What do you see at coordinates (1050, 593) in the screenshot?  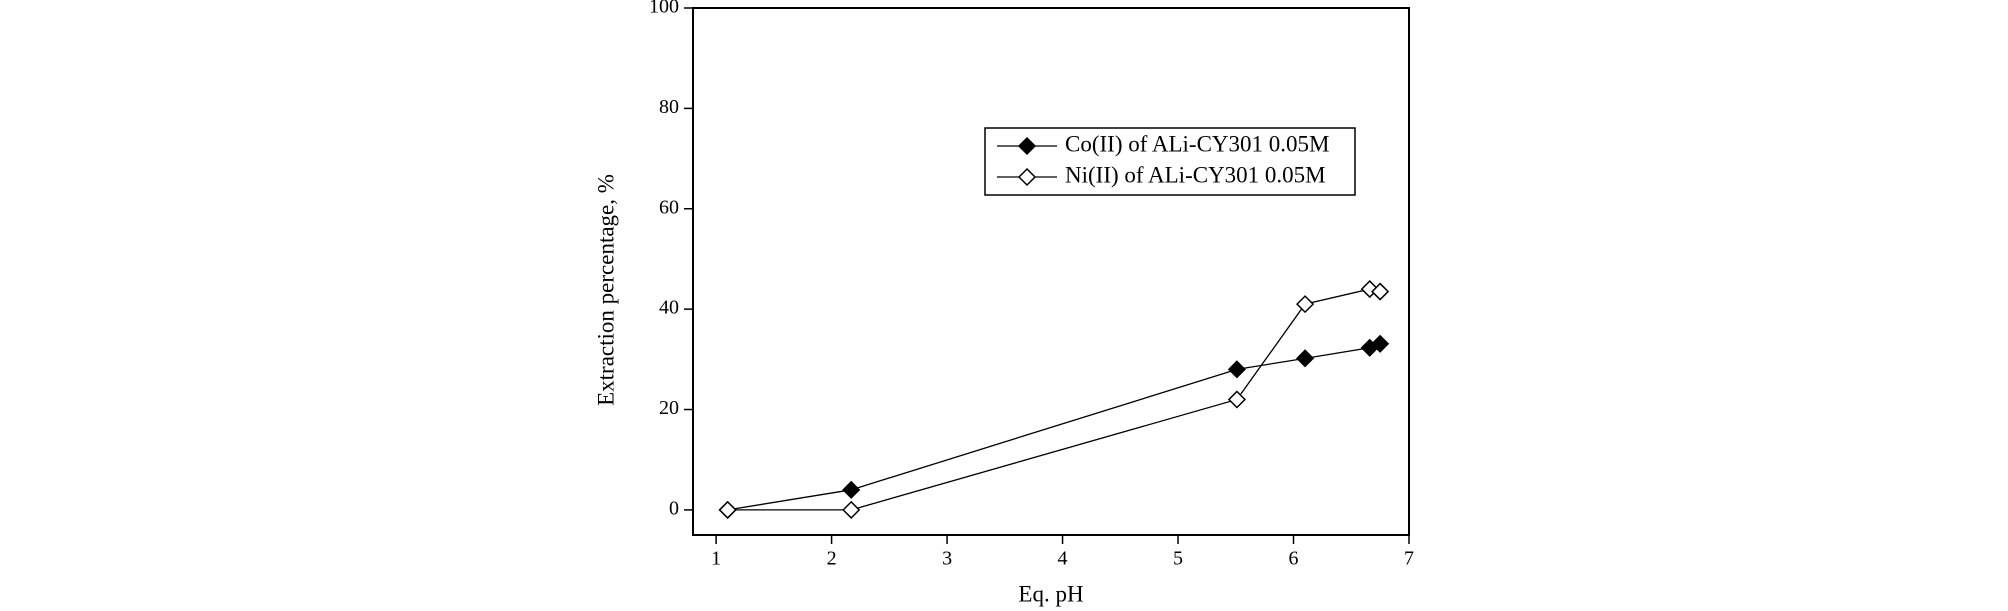 I see `x-axis-label: Eq. pH` at bounding box center [1050, 593].